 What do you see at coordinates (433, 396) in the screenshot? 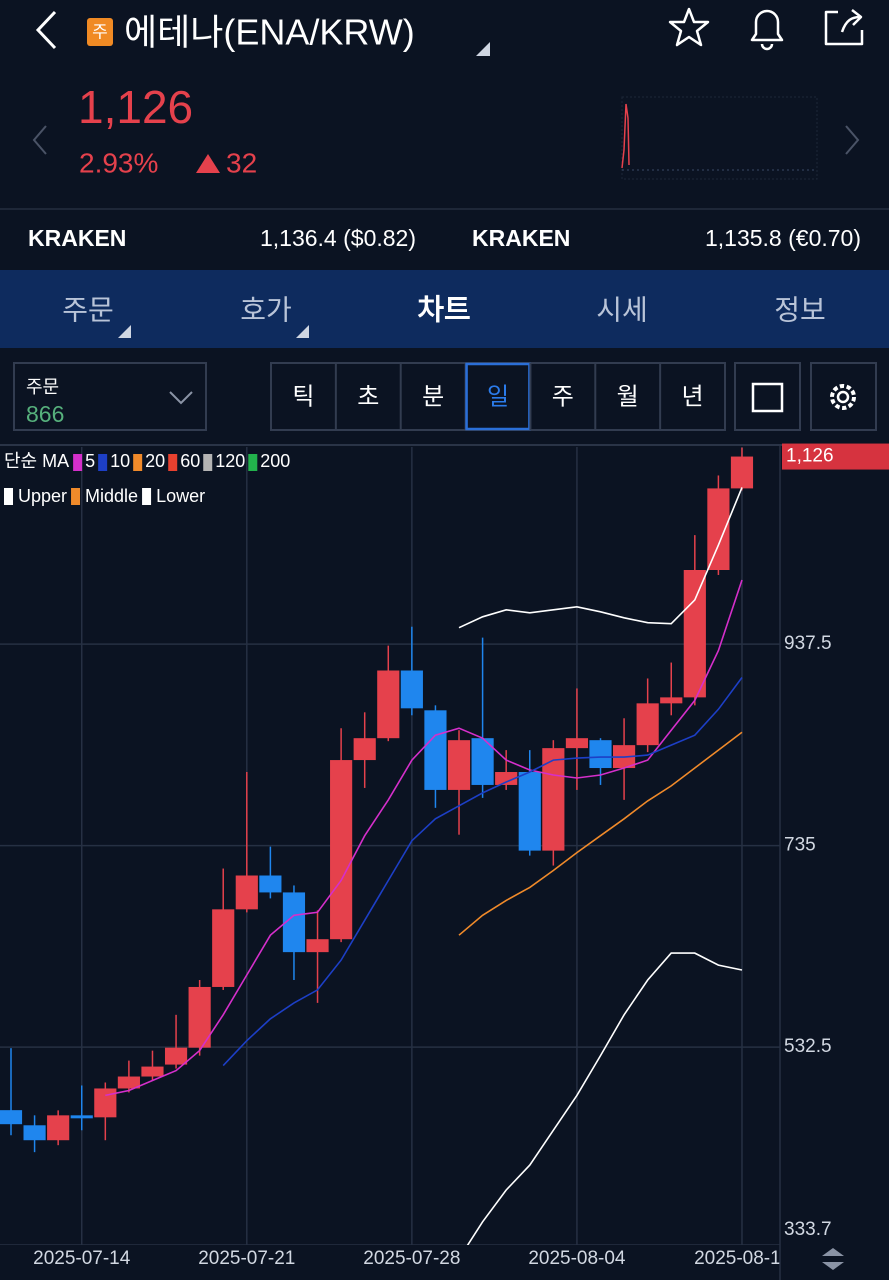
I see `period-option: 분` at bounding box center [433, 396].